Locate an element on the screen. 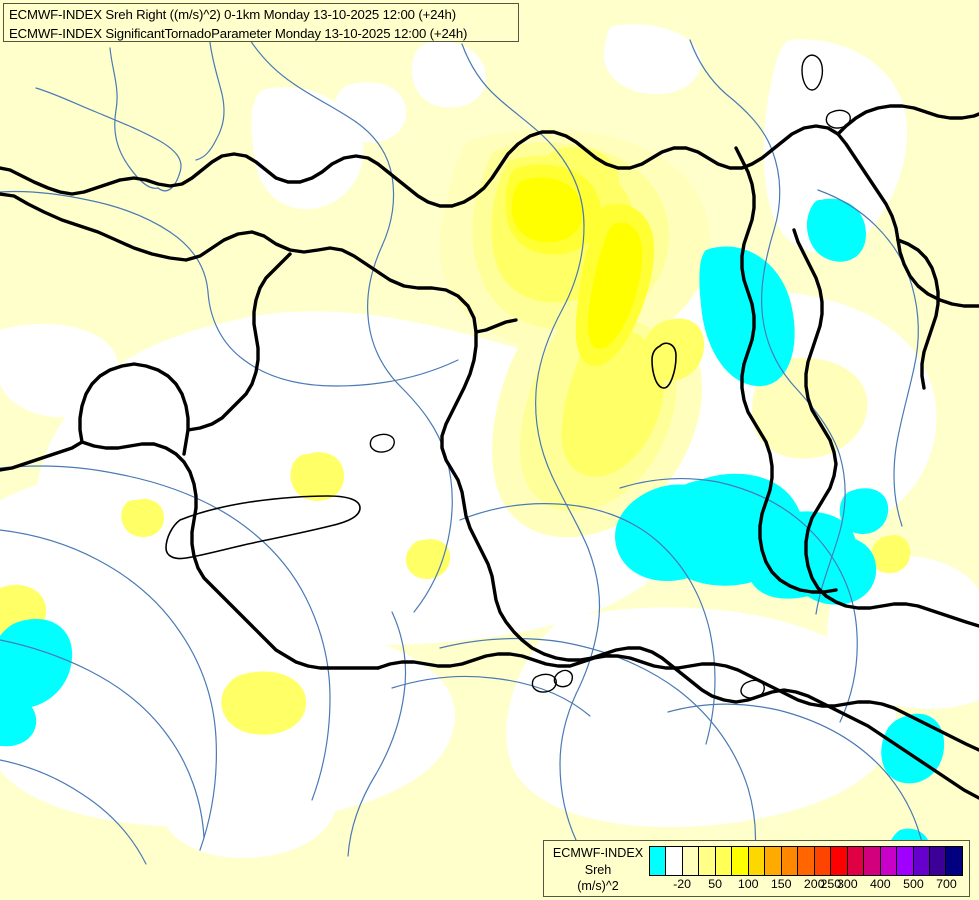 The image size is (979, 900). legend-tick-200: 200 is located at coordinates (814, 884).